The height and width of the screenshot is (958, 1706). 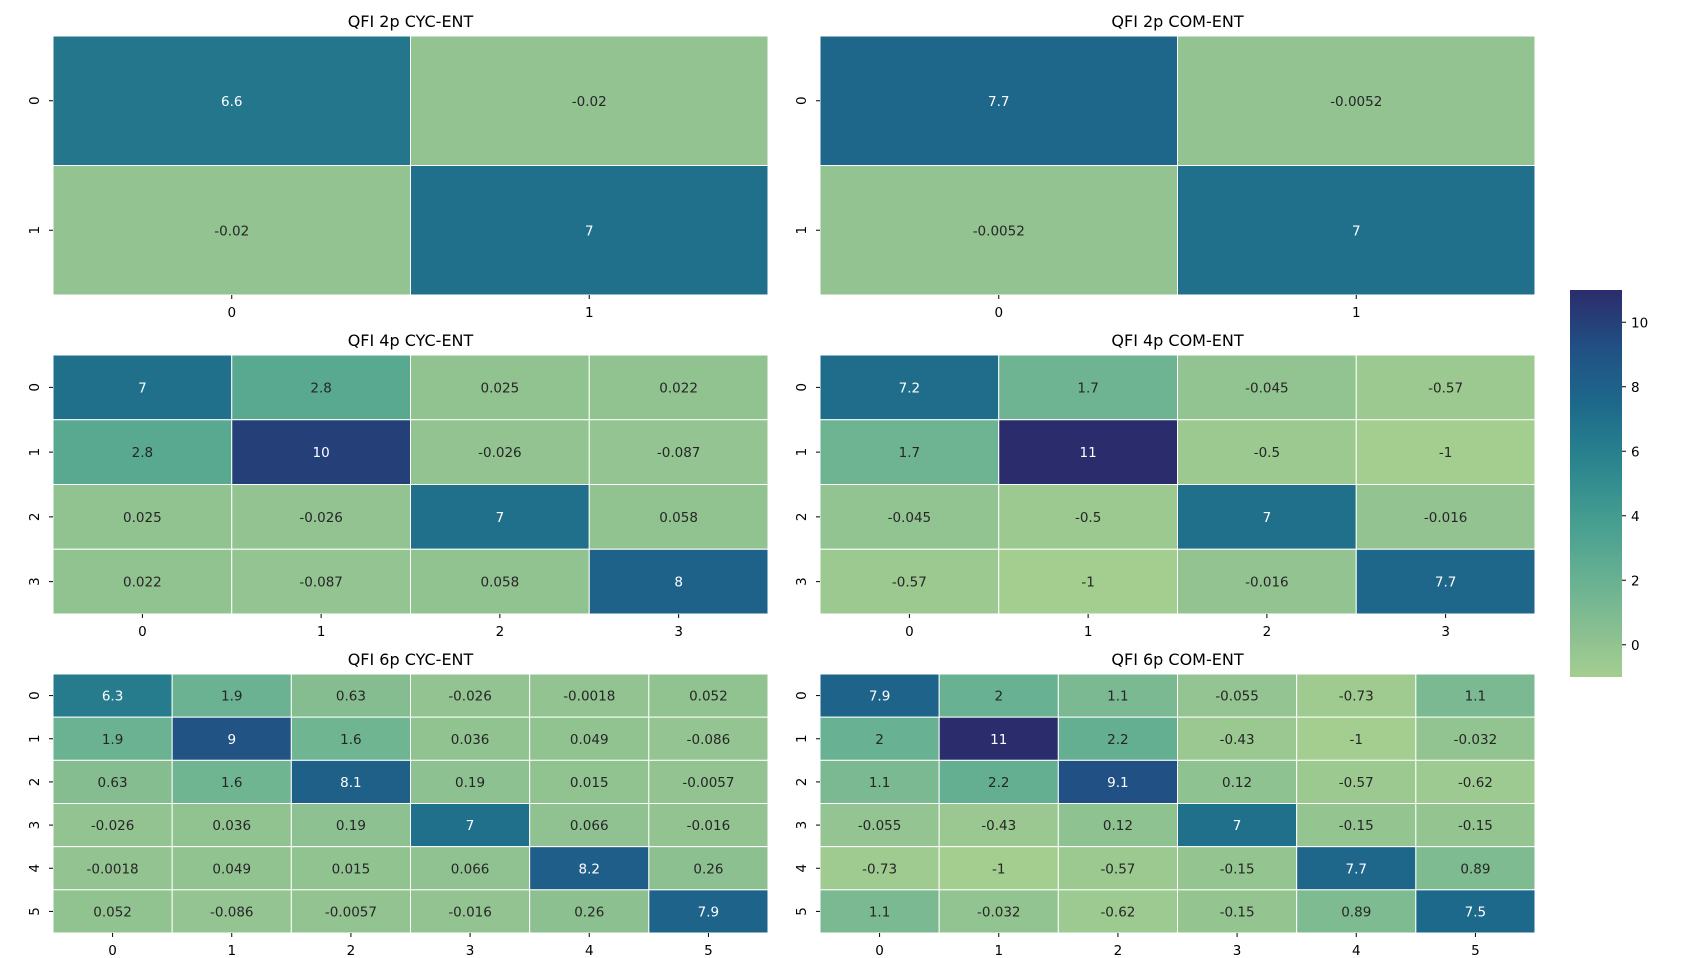 I want to click on panel-3-ytick-label-2: 2, so click(x=802, y=517).